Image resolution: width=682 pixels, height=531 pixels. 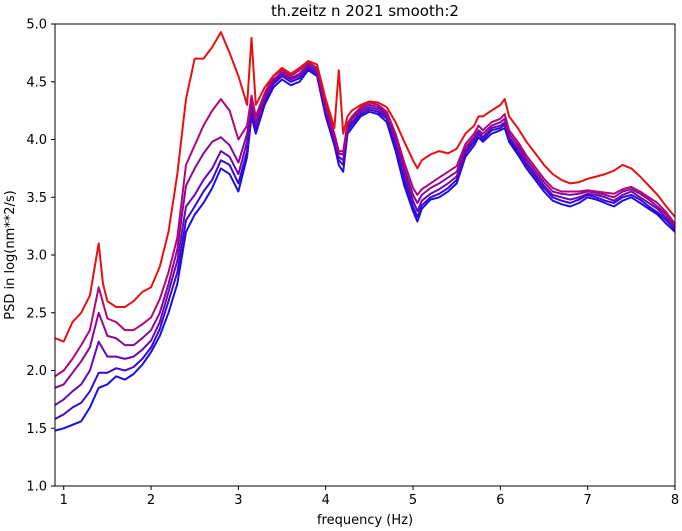 I want to click on y-tick-label: 3.0, so click(x=36, y=256).